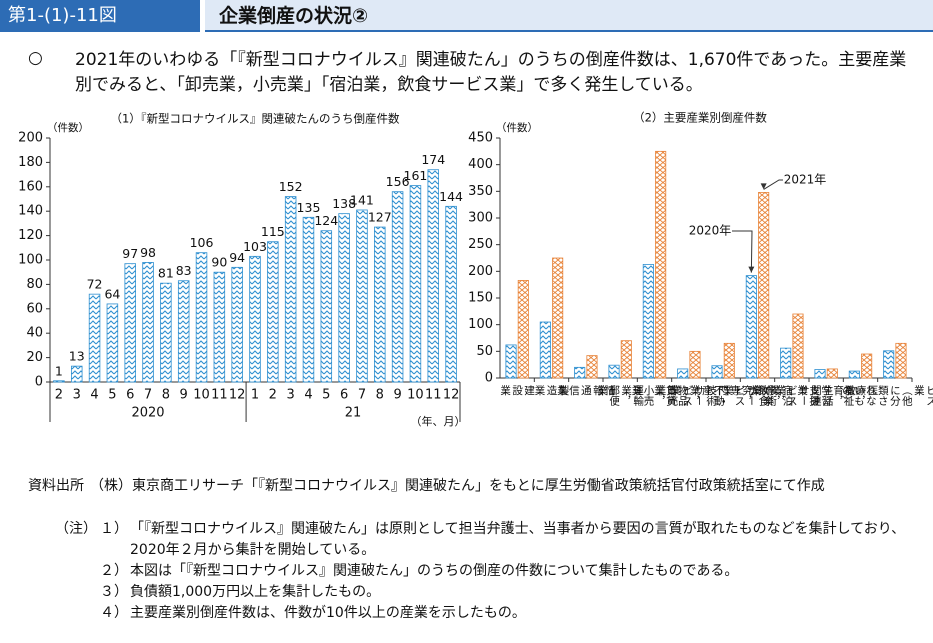 This screenshot has width=933, height=643. I want to click on y-tick-label: 160, so click(30, 186).